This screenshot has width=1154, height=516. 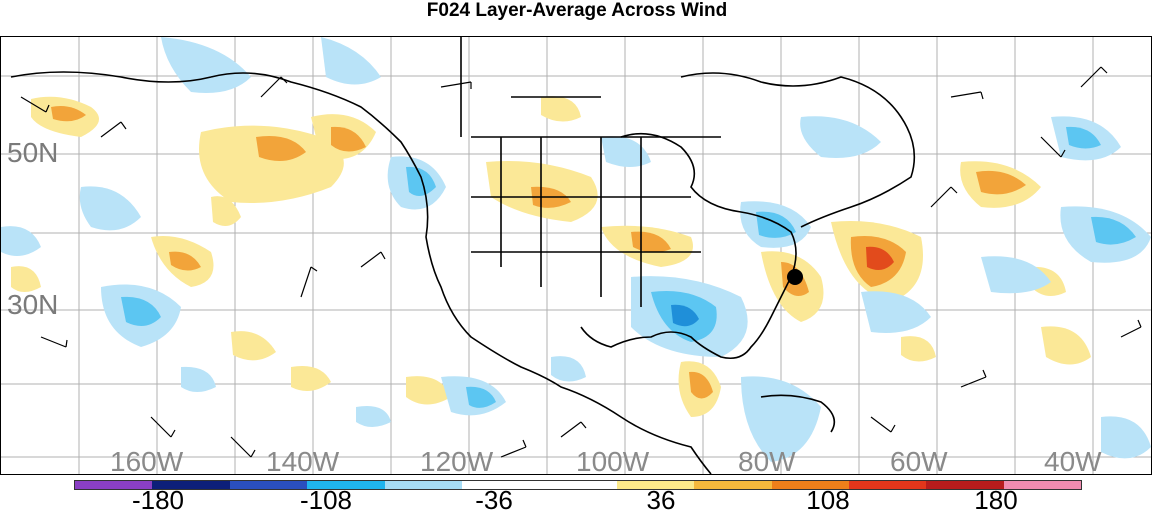 I want to click on colorbar, so click(x=578, y=485).